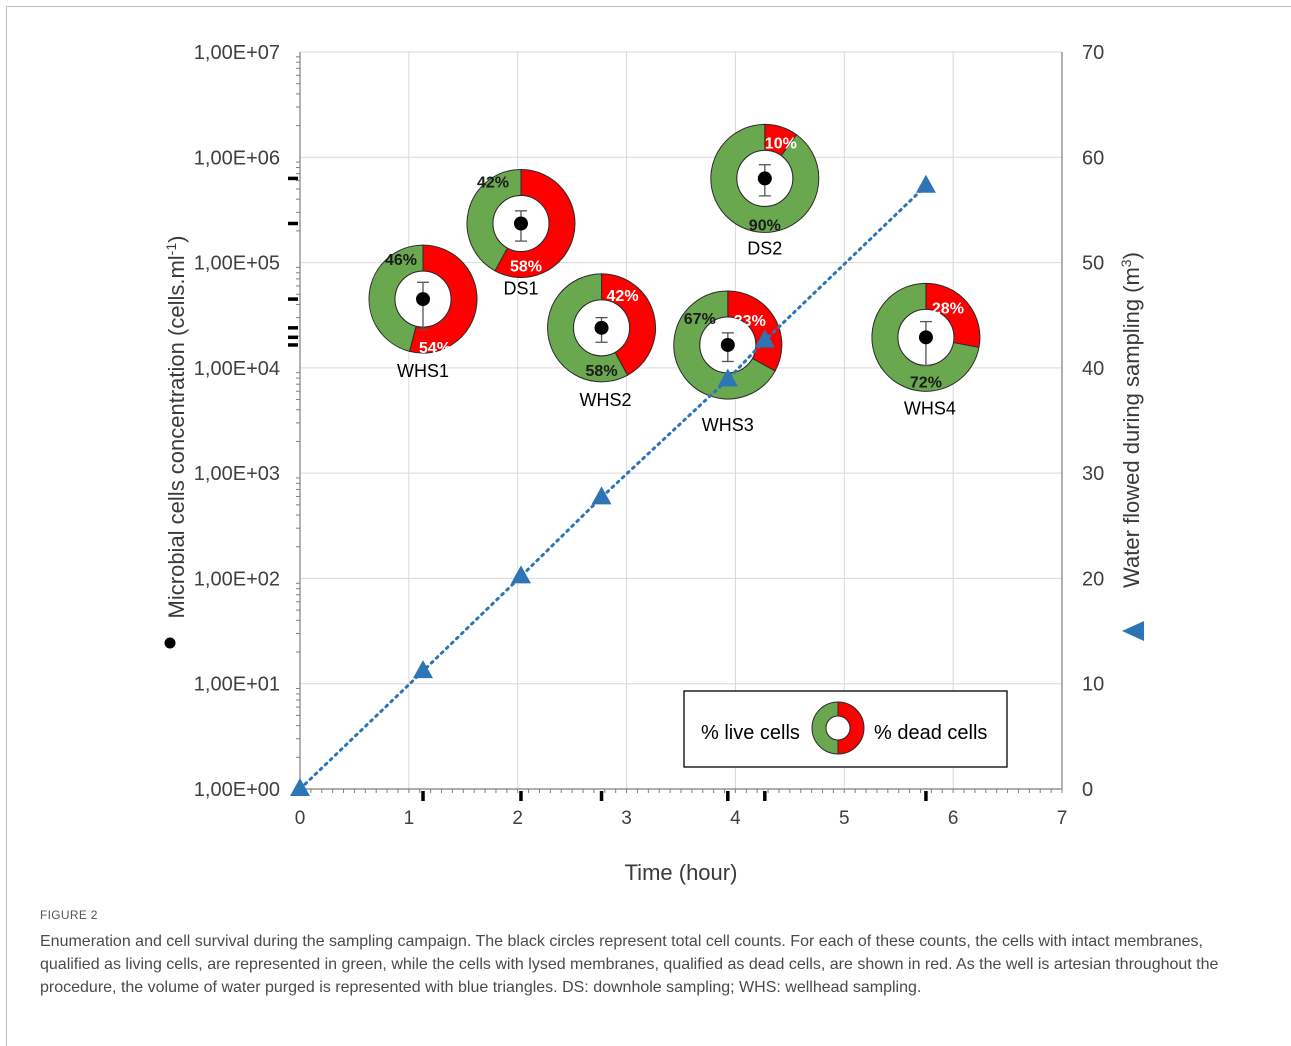  What do you see at coordinates (765, 190) in the screenshot?
I see `sample-donut-ds2: 90% 10% DS2` at bounding box center [765, 190].